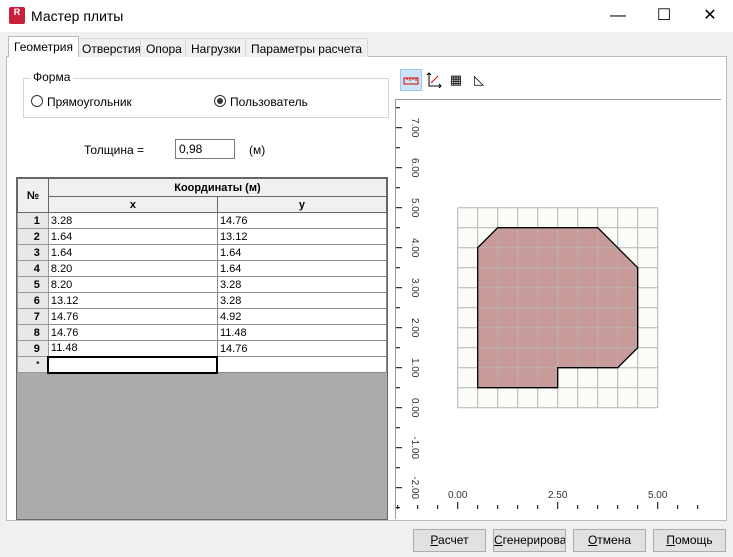  Describe the element at coordinates (302, 332) in the screenshot. I see `cell-y: 11.48` at that location.